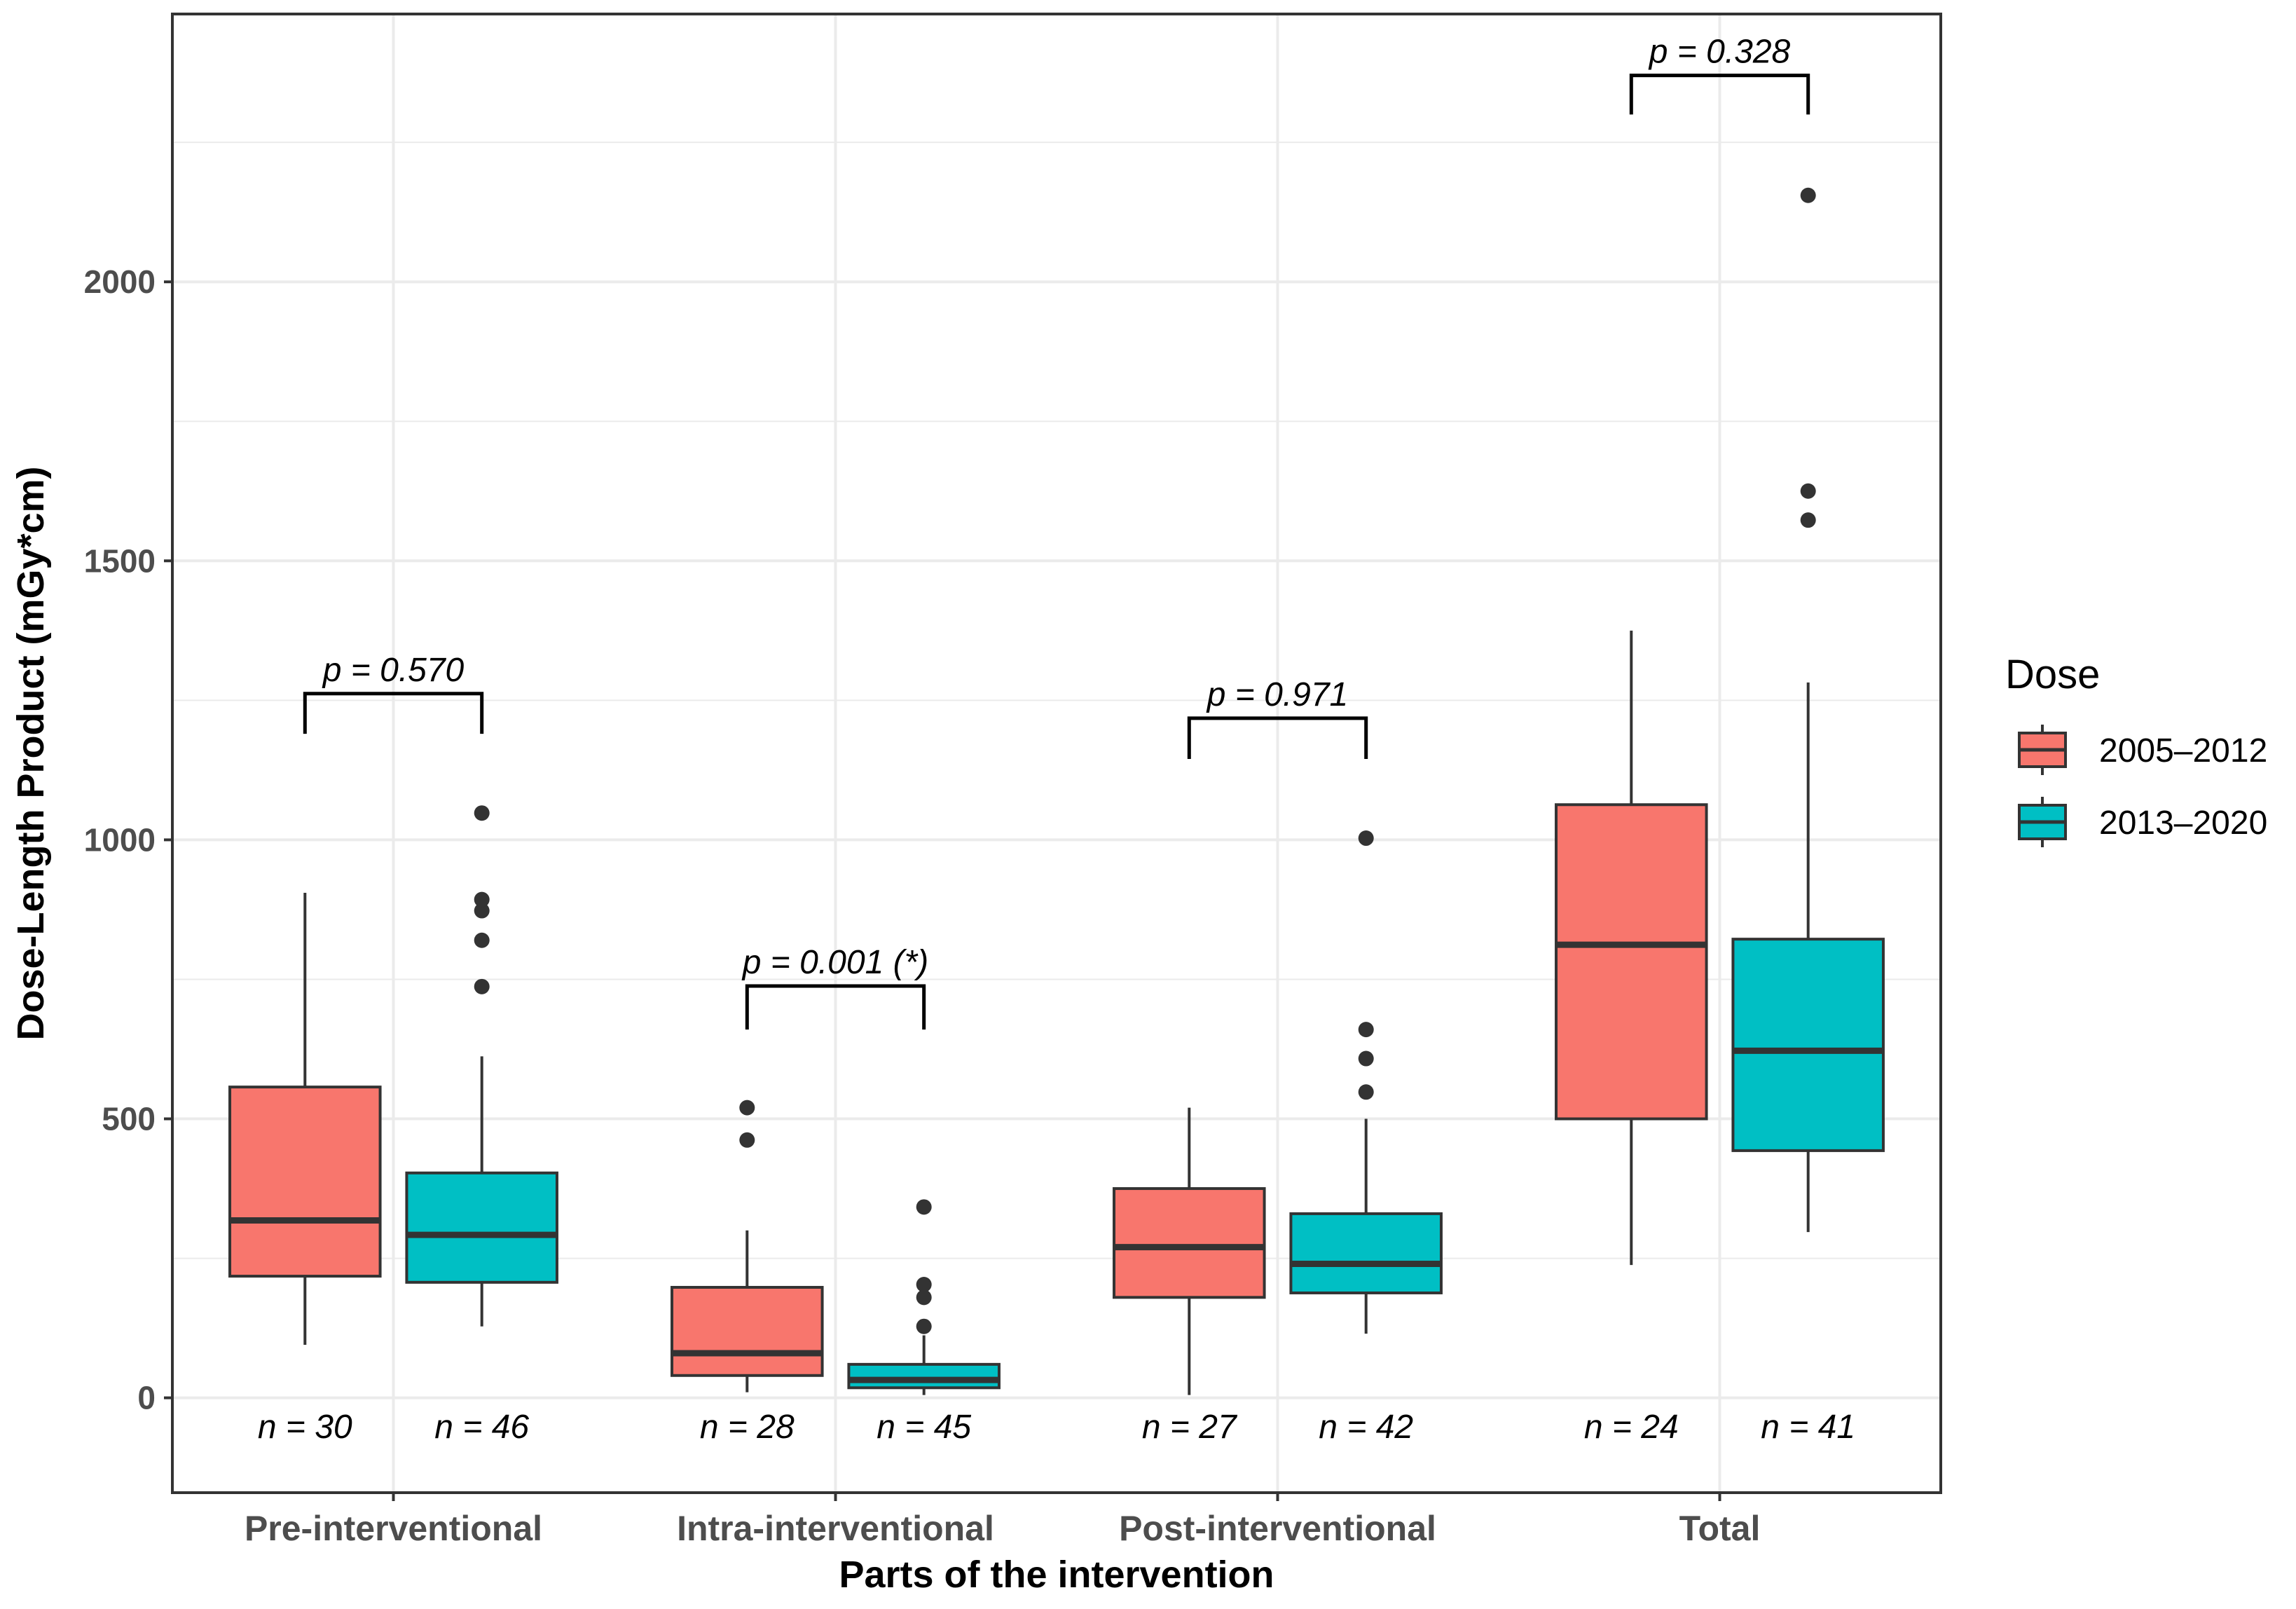  What do you see at coordinates (393, 1528) in the screenshot?
I see `x-tick-label: Pre-interventional` at bounding box center [393, 1528].